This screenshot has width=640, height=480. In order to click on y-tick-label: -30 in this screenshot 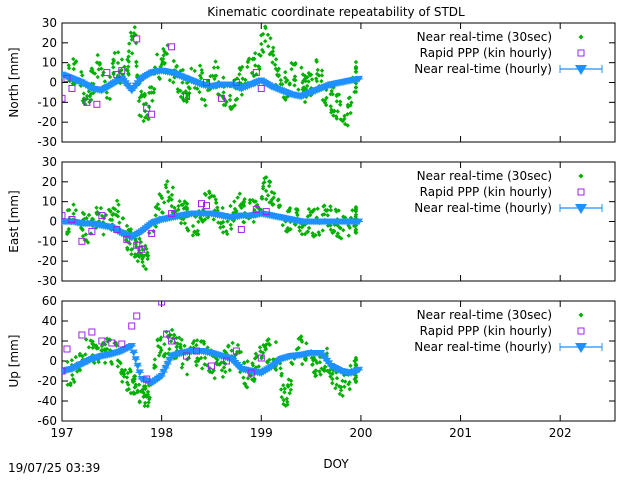, I will do `click(47, 142)`.